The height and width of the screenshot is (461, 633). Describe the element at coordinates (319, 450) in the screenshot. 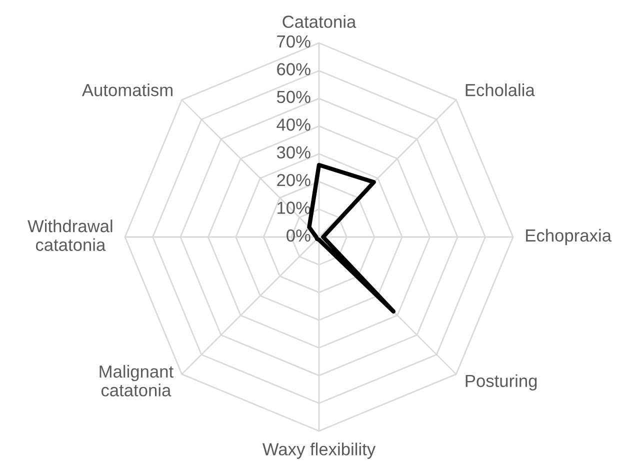

I see `spoke-label: Waxy flexibility` at that location.